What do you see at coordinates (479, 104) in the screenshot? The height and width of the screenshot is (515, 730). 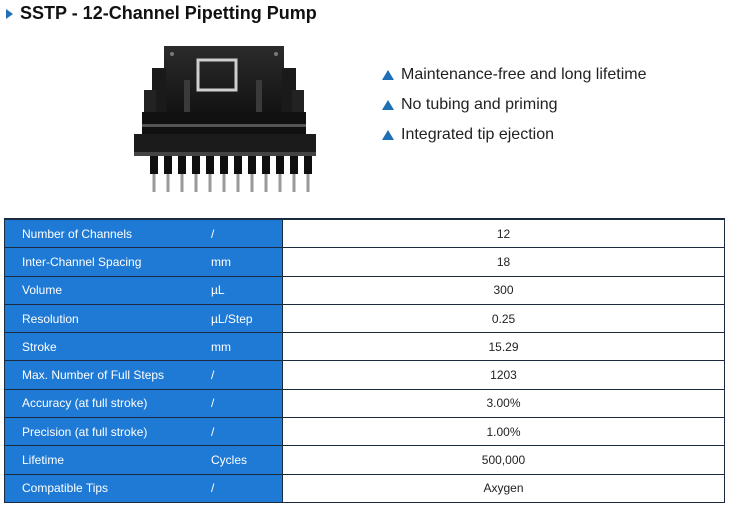 I see `feature-text: No tubing and priming` at bounding box center [479, 104].